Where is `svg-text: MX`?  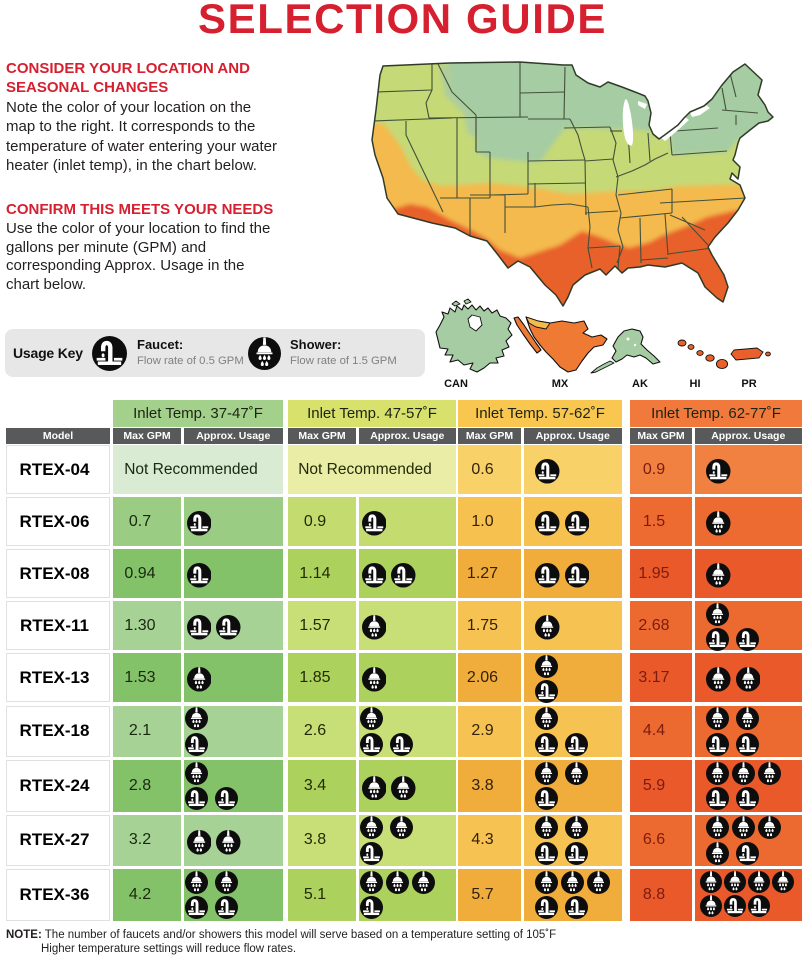
svg-text: MX is located at coordinates (560, 384).